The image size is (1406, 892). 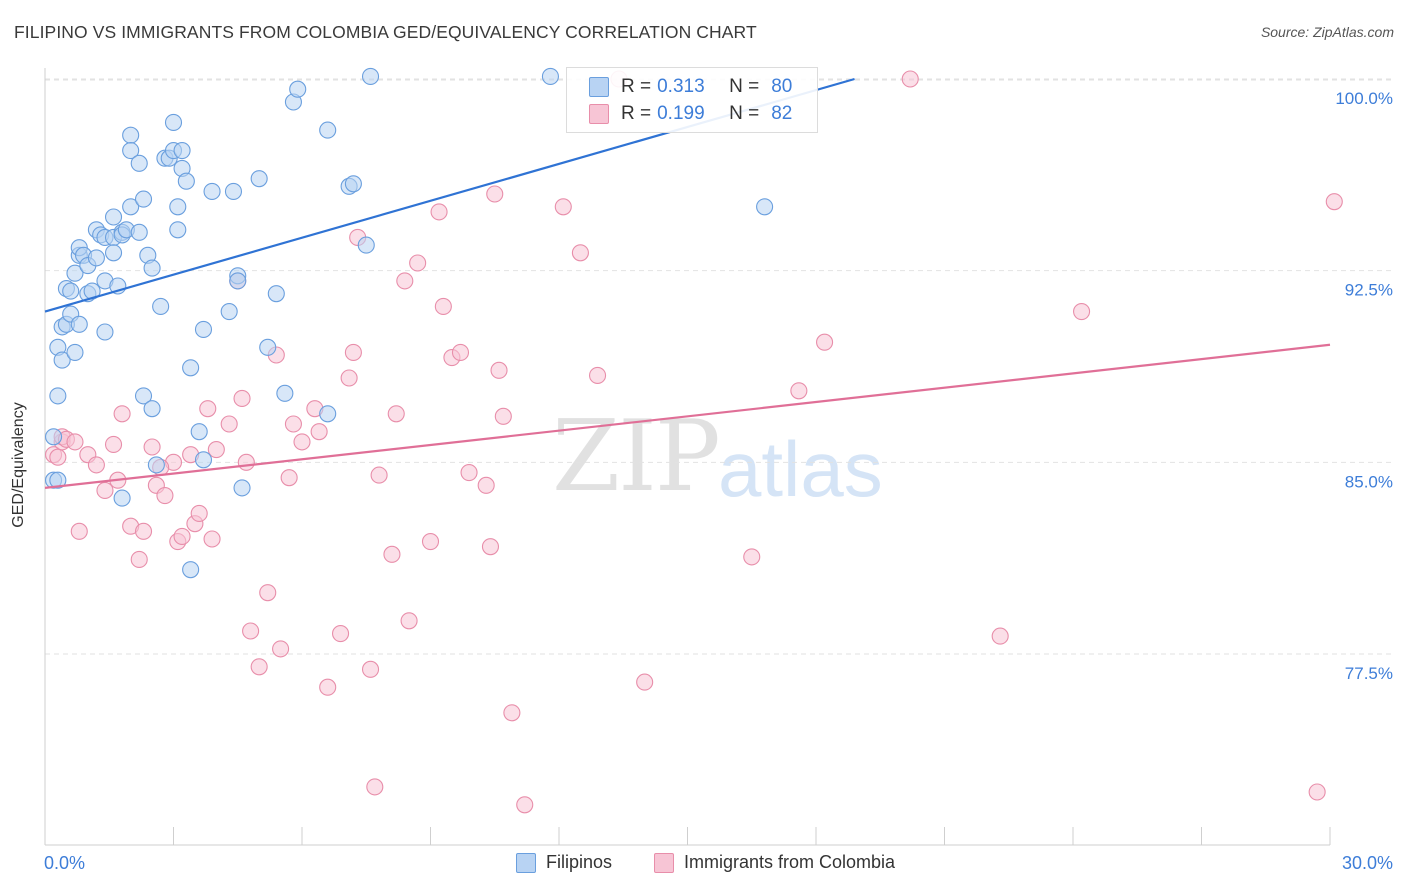 I want to click on y-tick-label: 100.0%, so click(x=1364, y=98).